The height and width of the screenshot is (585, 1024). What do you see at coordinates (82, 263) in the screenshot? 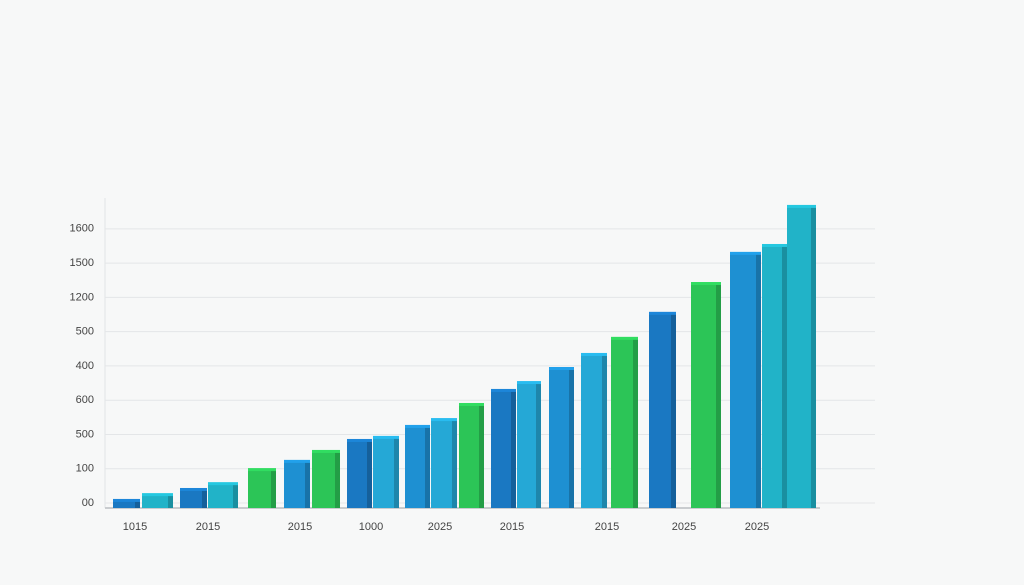
I see `y-tick-label: 1500` at bounding box center [82, 263].